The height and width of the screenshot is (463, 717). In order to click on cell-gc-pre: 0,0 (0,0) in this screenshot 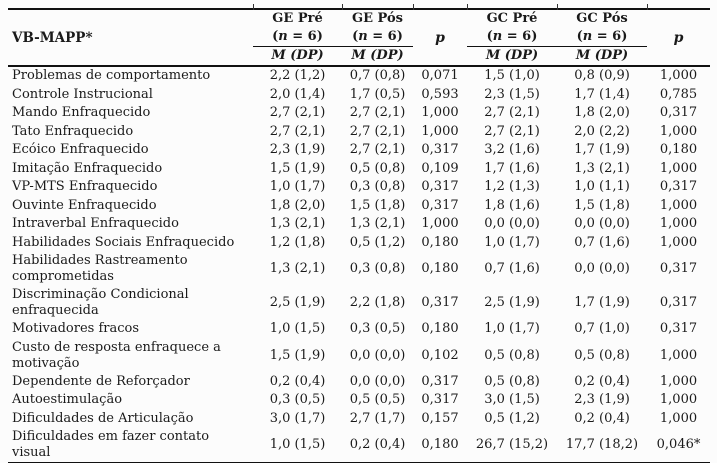, I will do `click(512, 223)`.